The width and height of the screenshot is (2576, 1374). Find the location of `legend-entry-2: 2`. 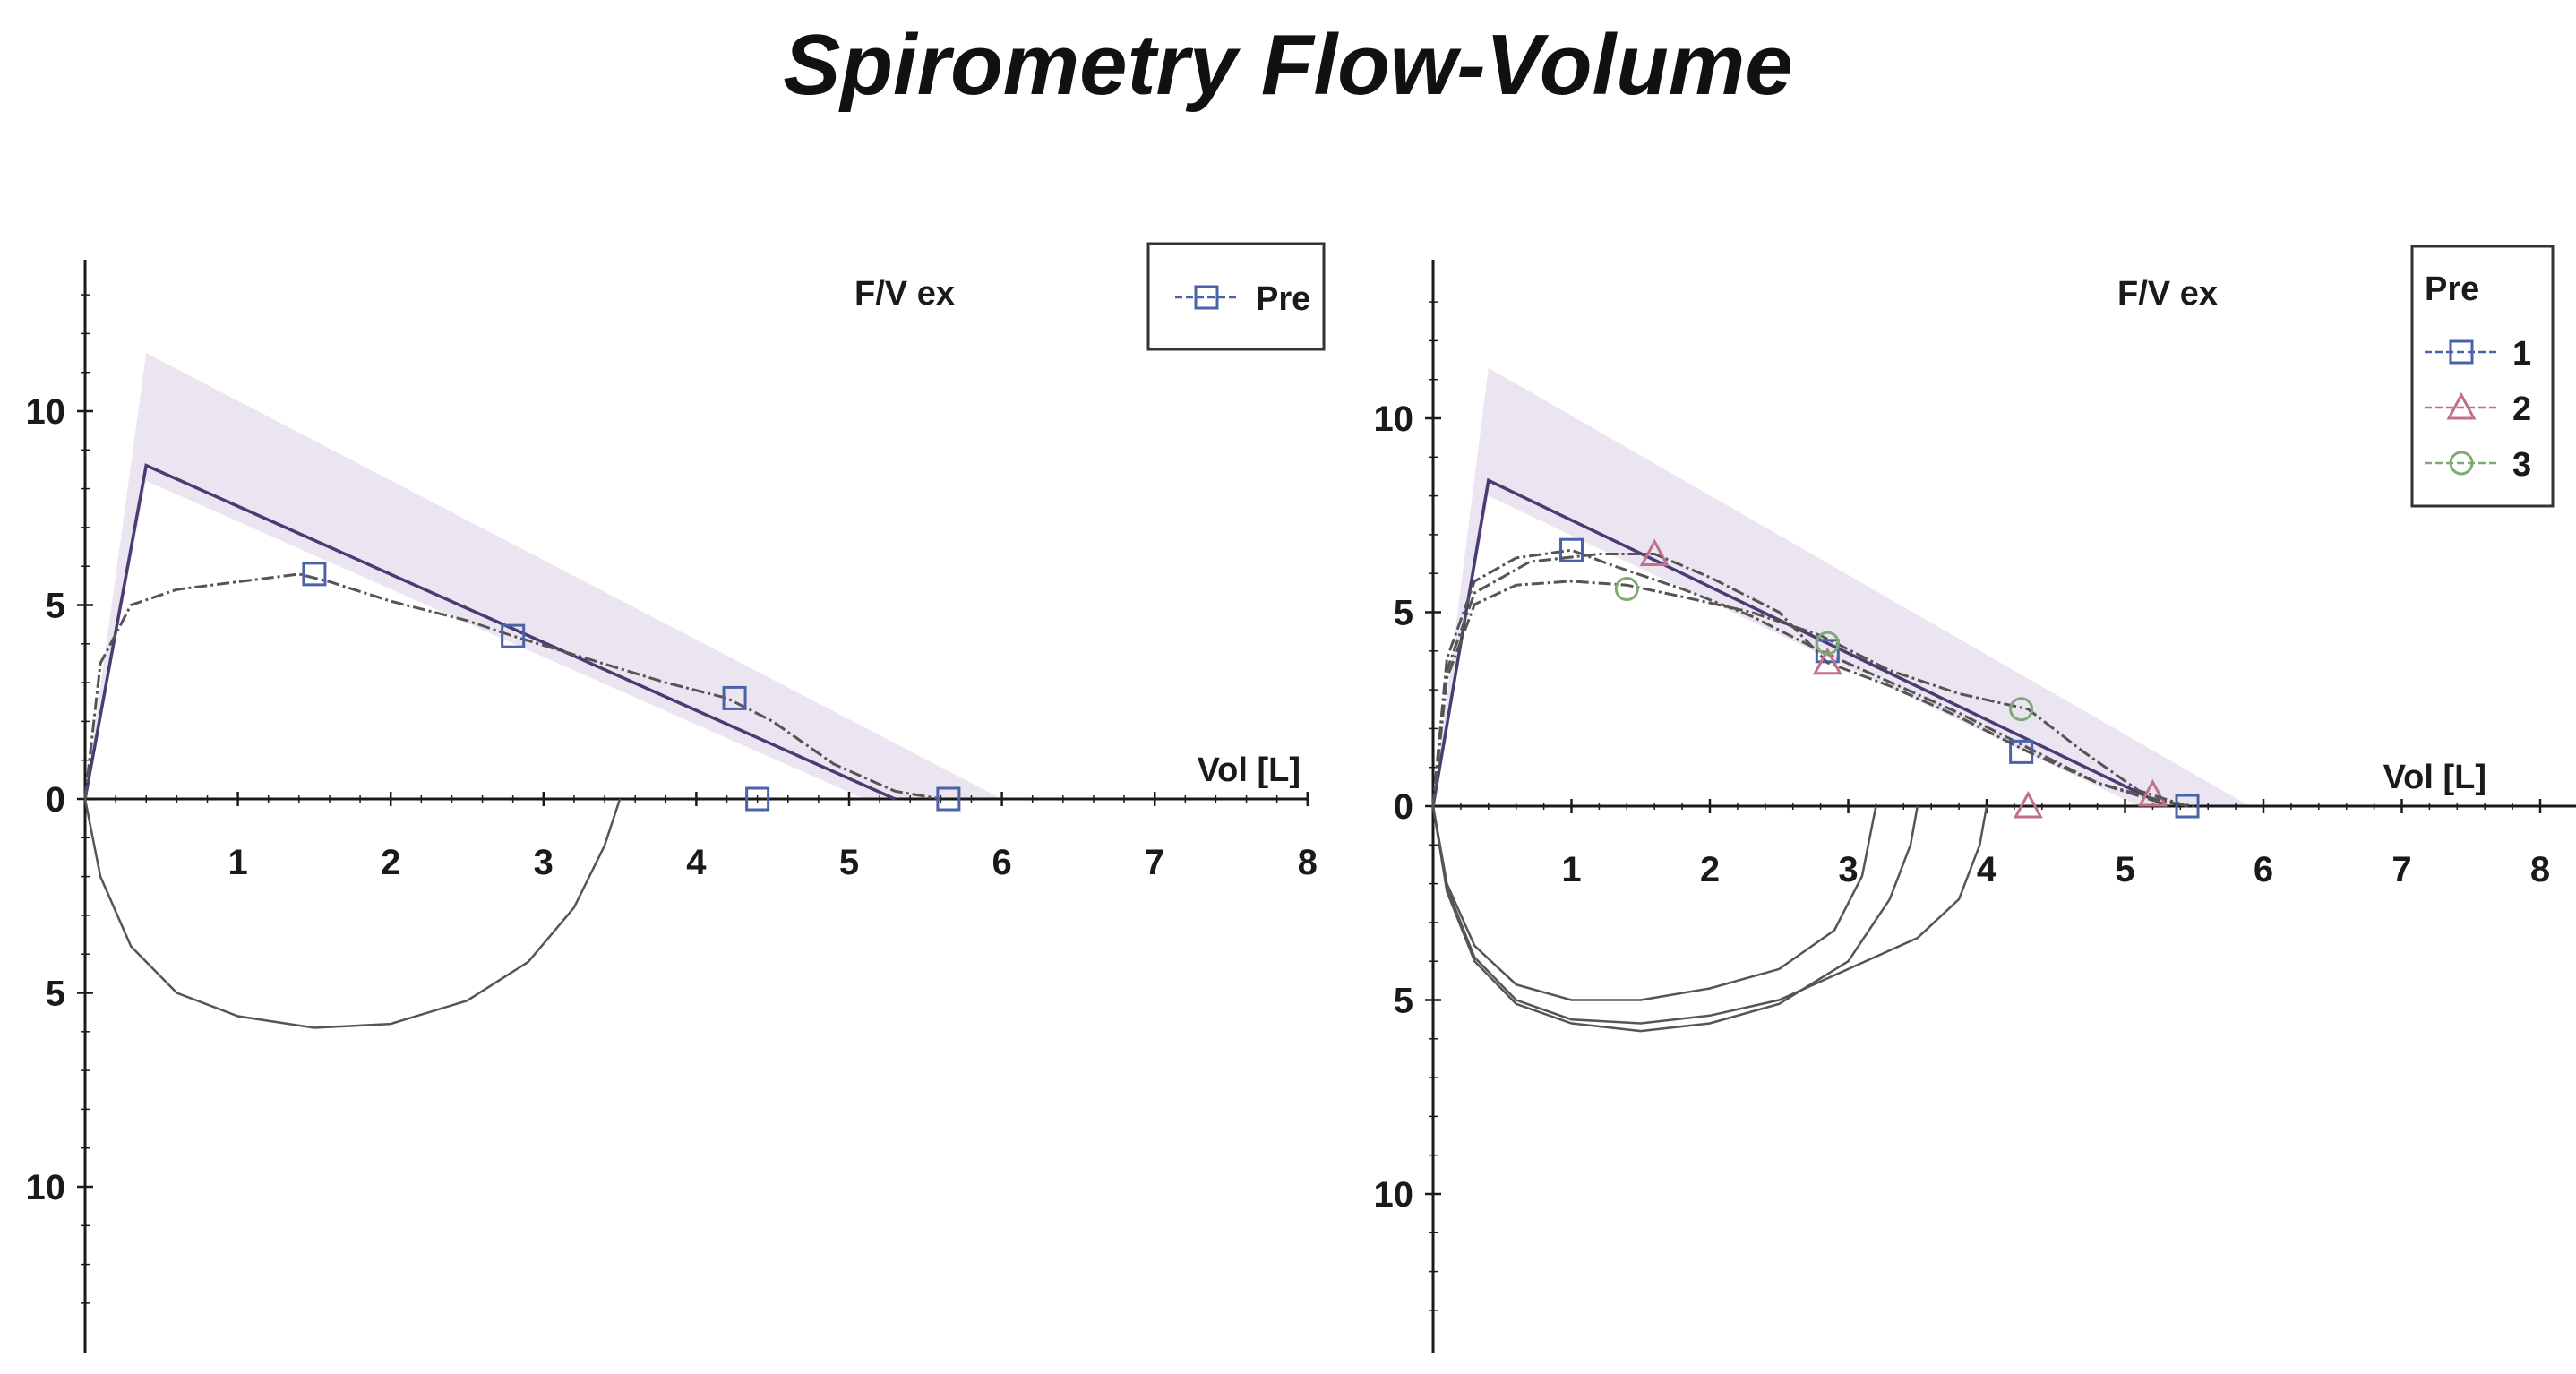

legend-entry-2: 2 is located at coordinates (2521, 409).